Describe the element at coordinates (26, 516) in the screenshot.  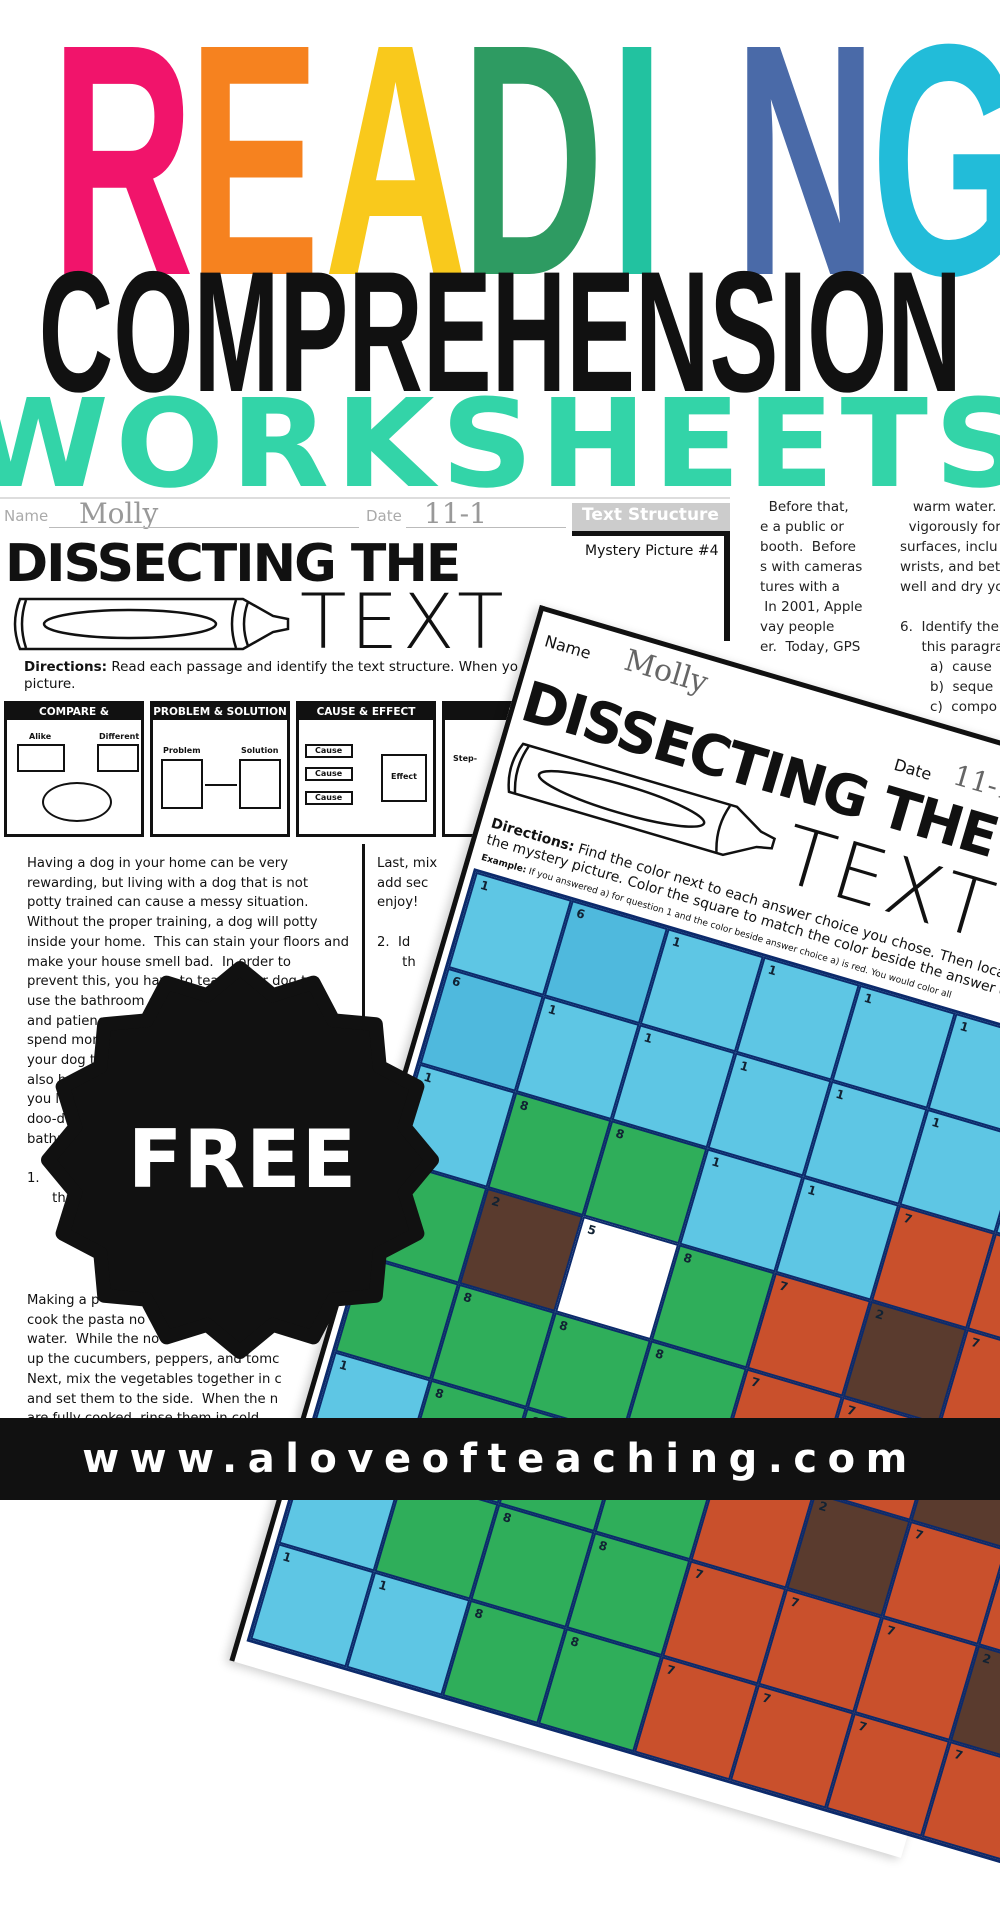
I see `name-label: Name` at that location.